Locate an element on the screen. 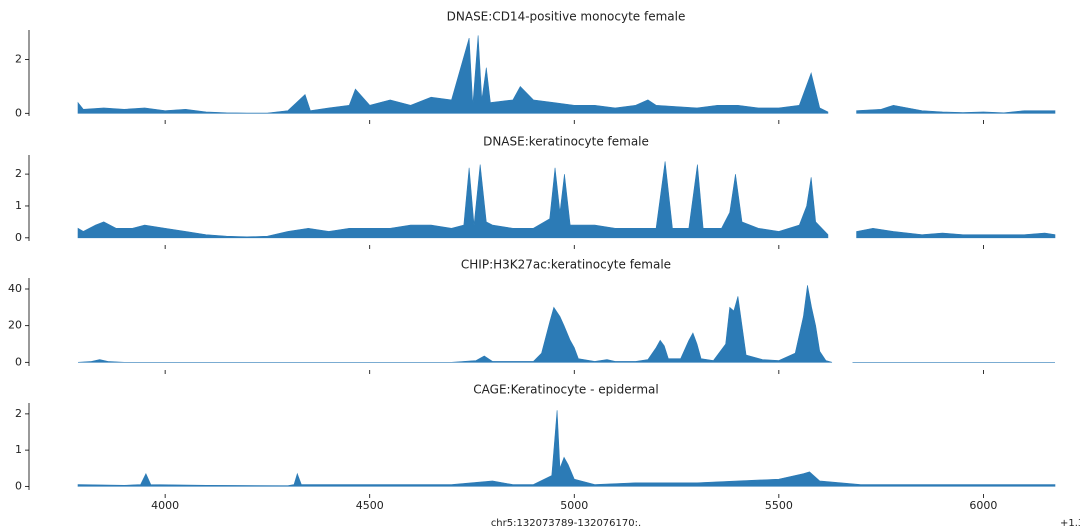 The height and width of the screenshot is (532, 1080). subplot-title: CHIP:H3K27ac:keratinocyte female is located at coordinates (566, 265).